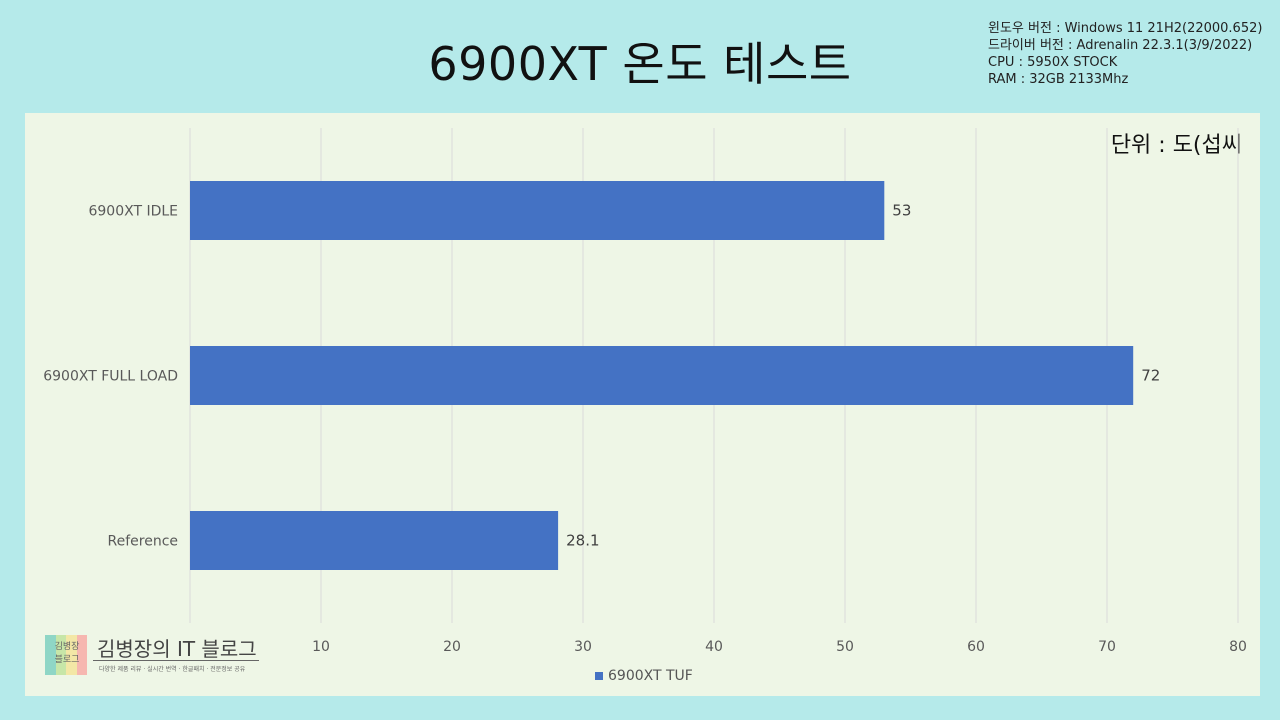 The image size is (1280, 720). I want to click on legend-label: 6900XT TUF, so click(650, 676).